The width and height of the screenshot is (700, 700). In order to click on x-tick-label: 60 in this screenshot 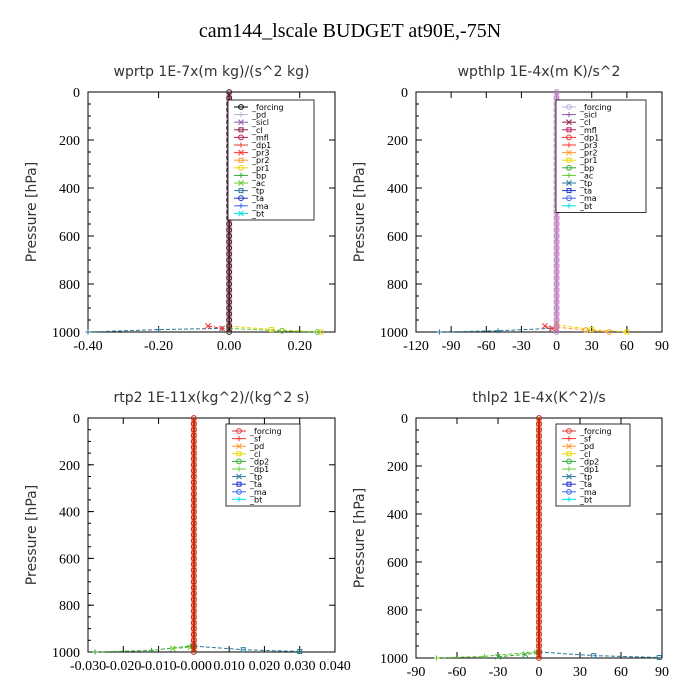, I will do `click(627, 346)`.